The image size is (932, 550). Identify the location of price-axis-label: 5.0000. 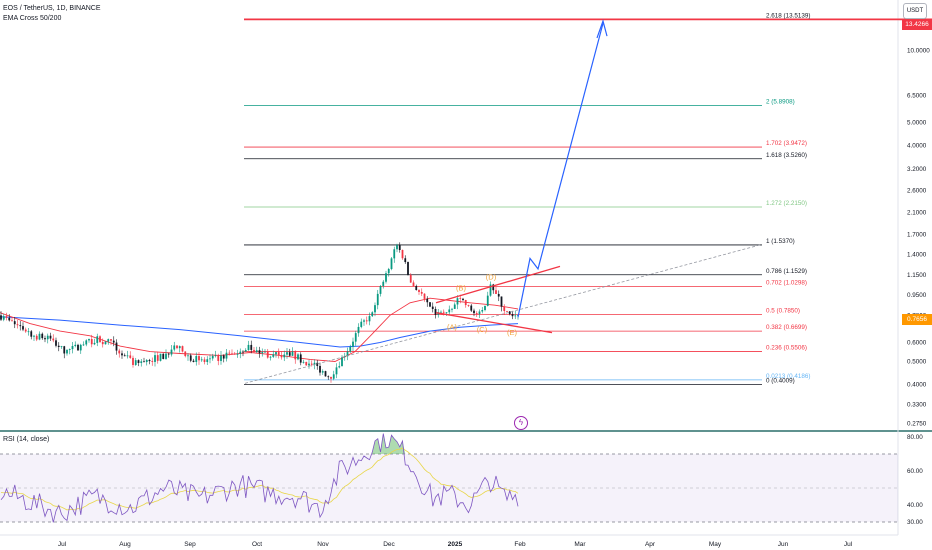
(917, 123).